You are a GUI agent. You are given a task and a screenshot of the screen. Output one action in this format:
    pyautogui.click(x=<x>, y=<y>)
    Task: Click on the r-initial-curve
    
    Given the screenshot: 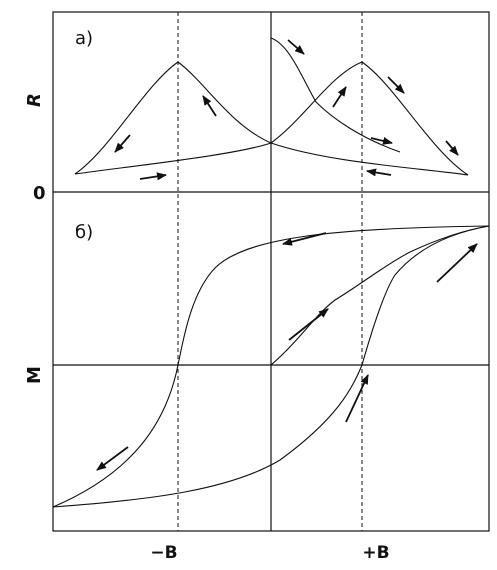 What is the action you would take?
    pyautogui.click(x=335, y=95)
    